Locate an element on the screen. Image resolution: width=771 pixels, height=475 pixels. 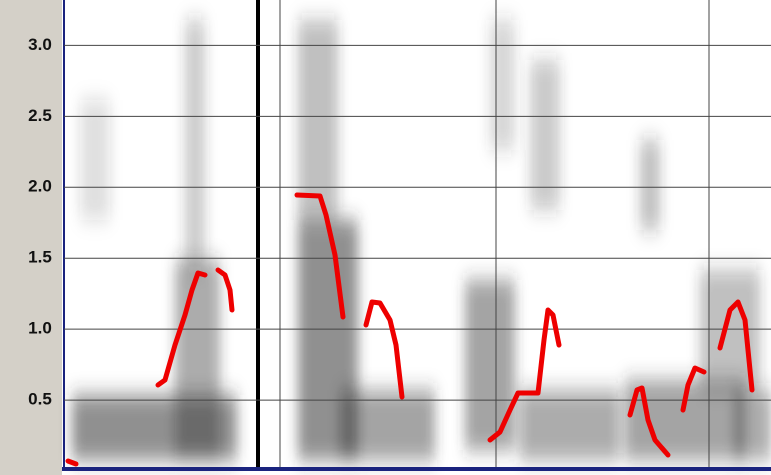
y-tick-label: 3.0 is located at coordinates (40, 44).